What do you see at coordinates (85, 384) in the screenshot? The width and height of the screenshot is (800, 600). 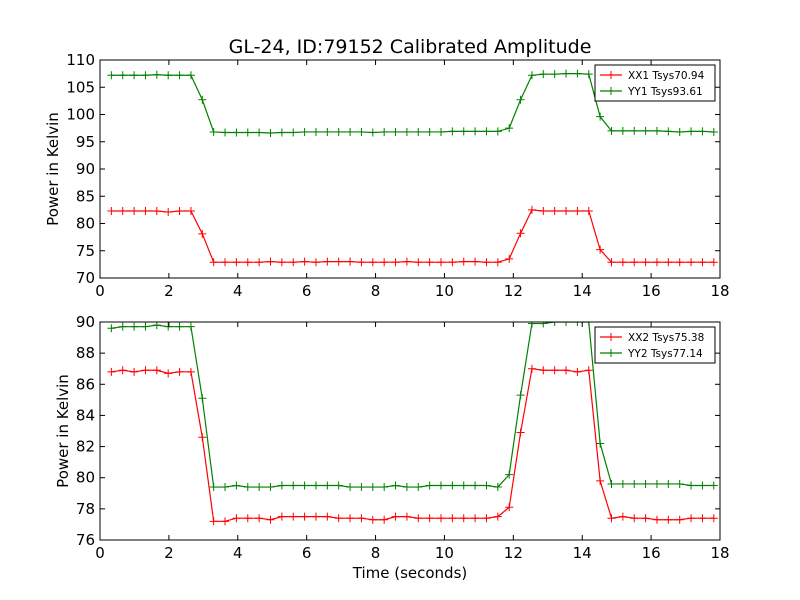 I see `y-tick-label: 86` at bounding box center [85, 384].